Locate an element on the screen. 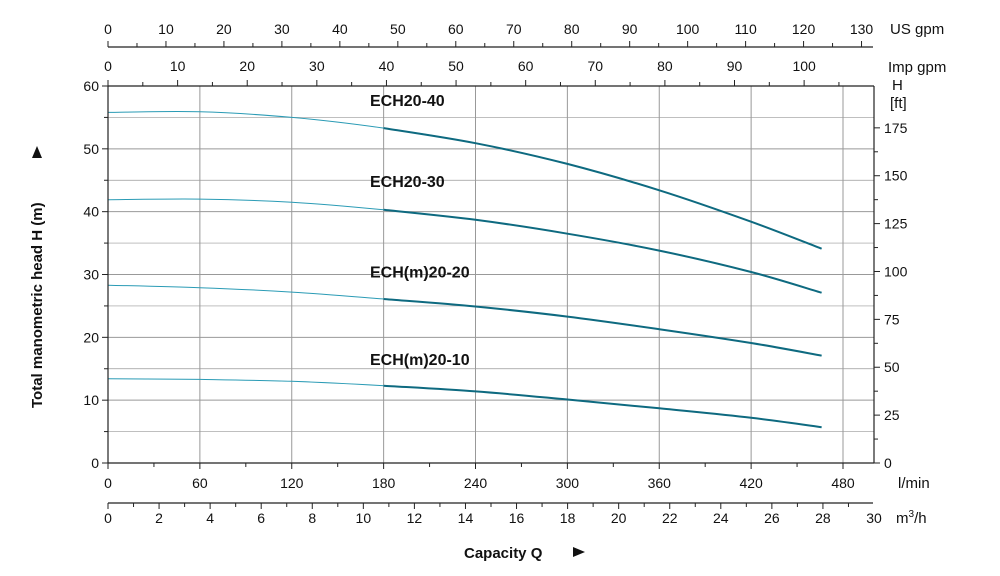 This screenshot has width=1000, height=576. left-tick-label: 30 is located at coordinates (91, 275).